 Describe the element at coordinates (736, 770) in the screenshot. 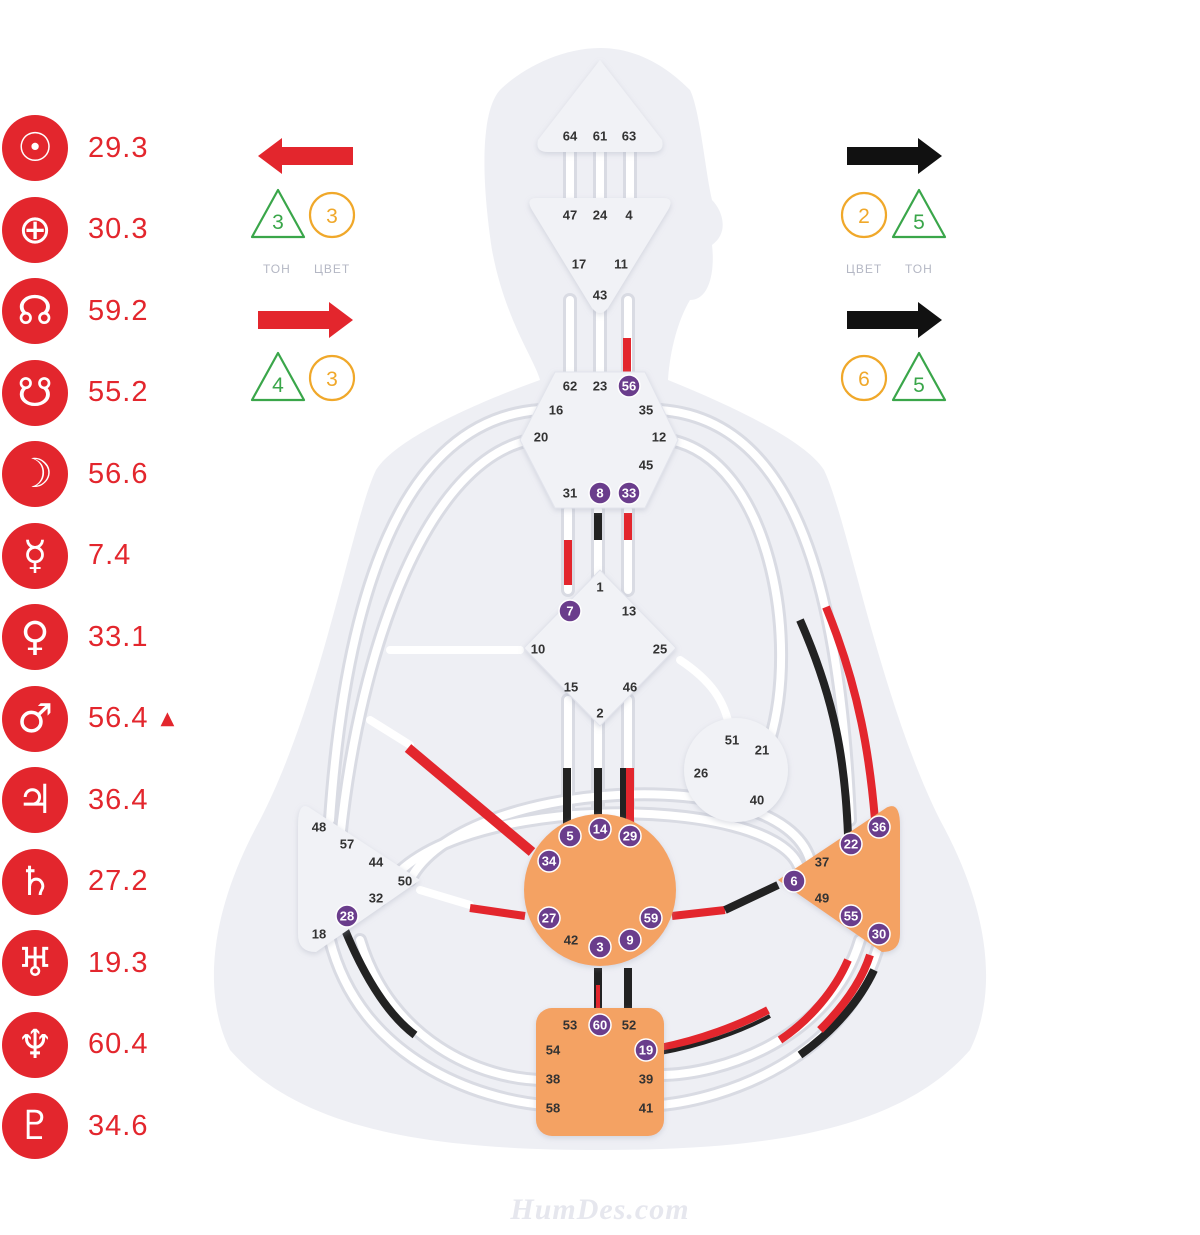

I see `center-ego` at that location.